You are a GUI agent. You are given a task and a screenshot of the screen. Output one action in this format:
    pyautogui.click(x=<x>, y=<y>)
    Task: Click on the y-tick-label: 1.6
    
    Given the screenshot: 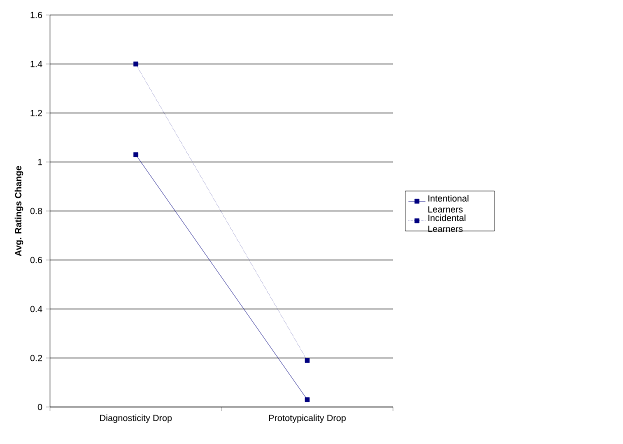 What is the action you would take?
    pyautogui.click(x=36, y=15)
    